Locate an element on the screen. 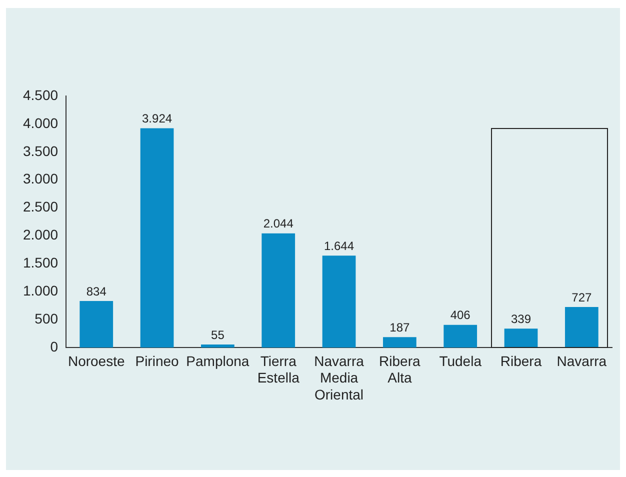 The image size is (626, 477). y-tick-label: 1.500 is located at coordinates (40, 262).